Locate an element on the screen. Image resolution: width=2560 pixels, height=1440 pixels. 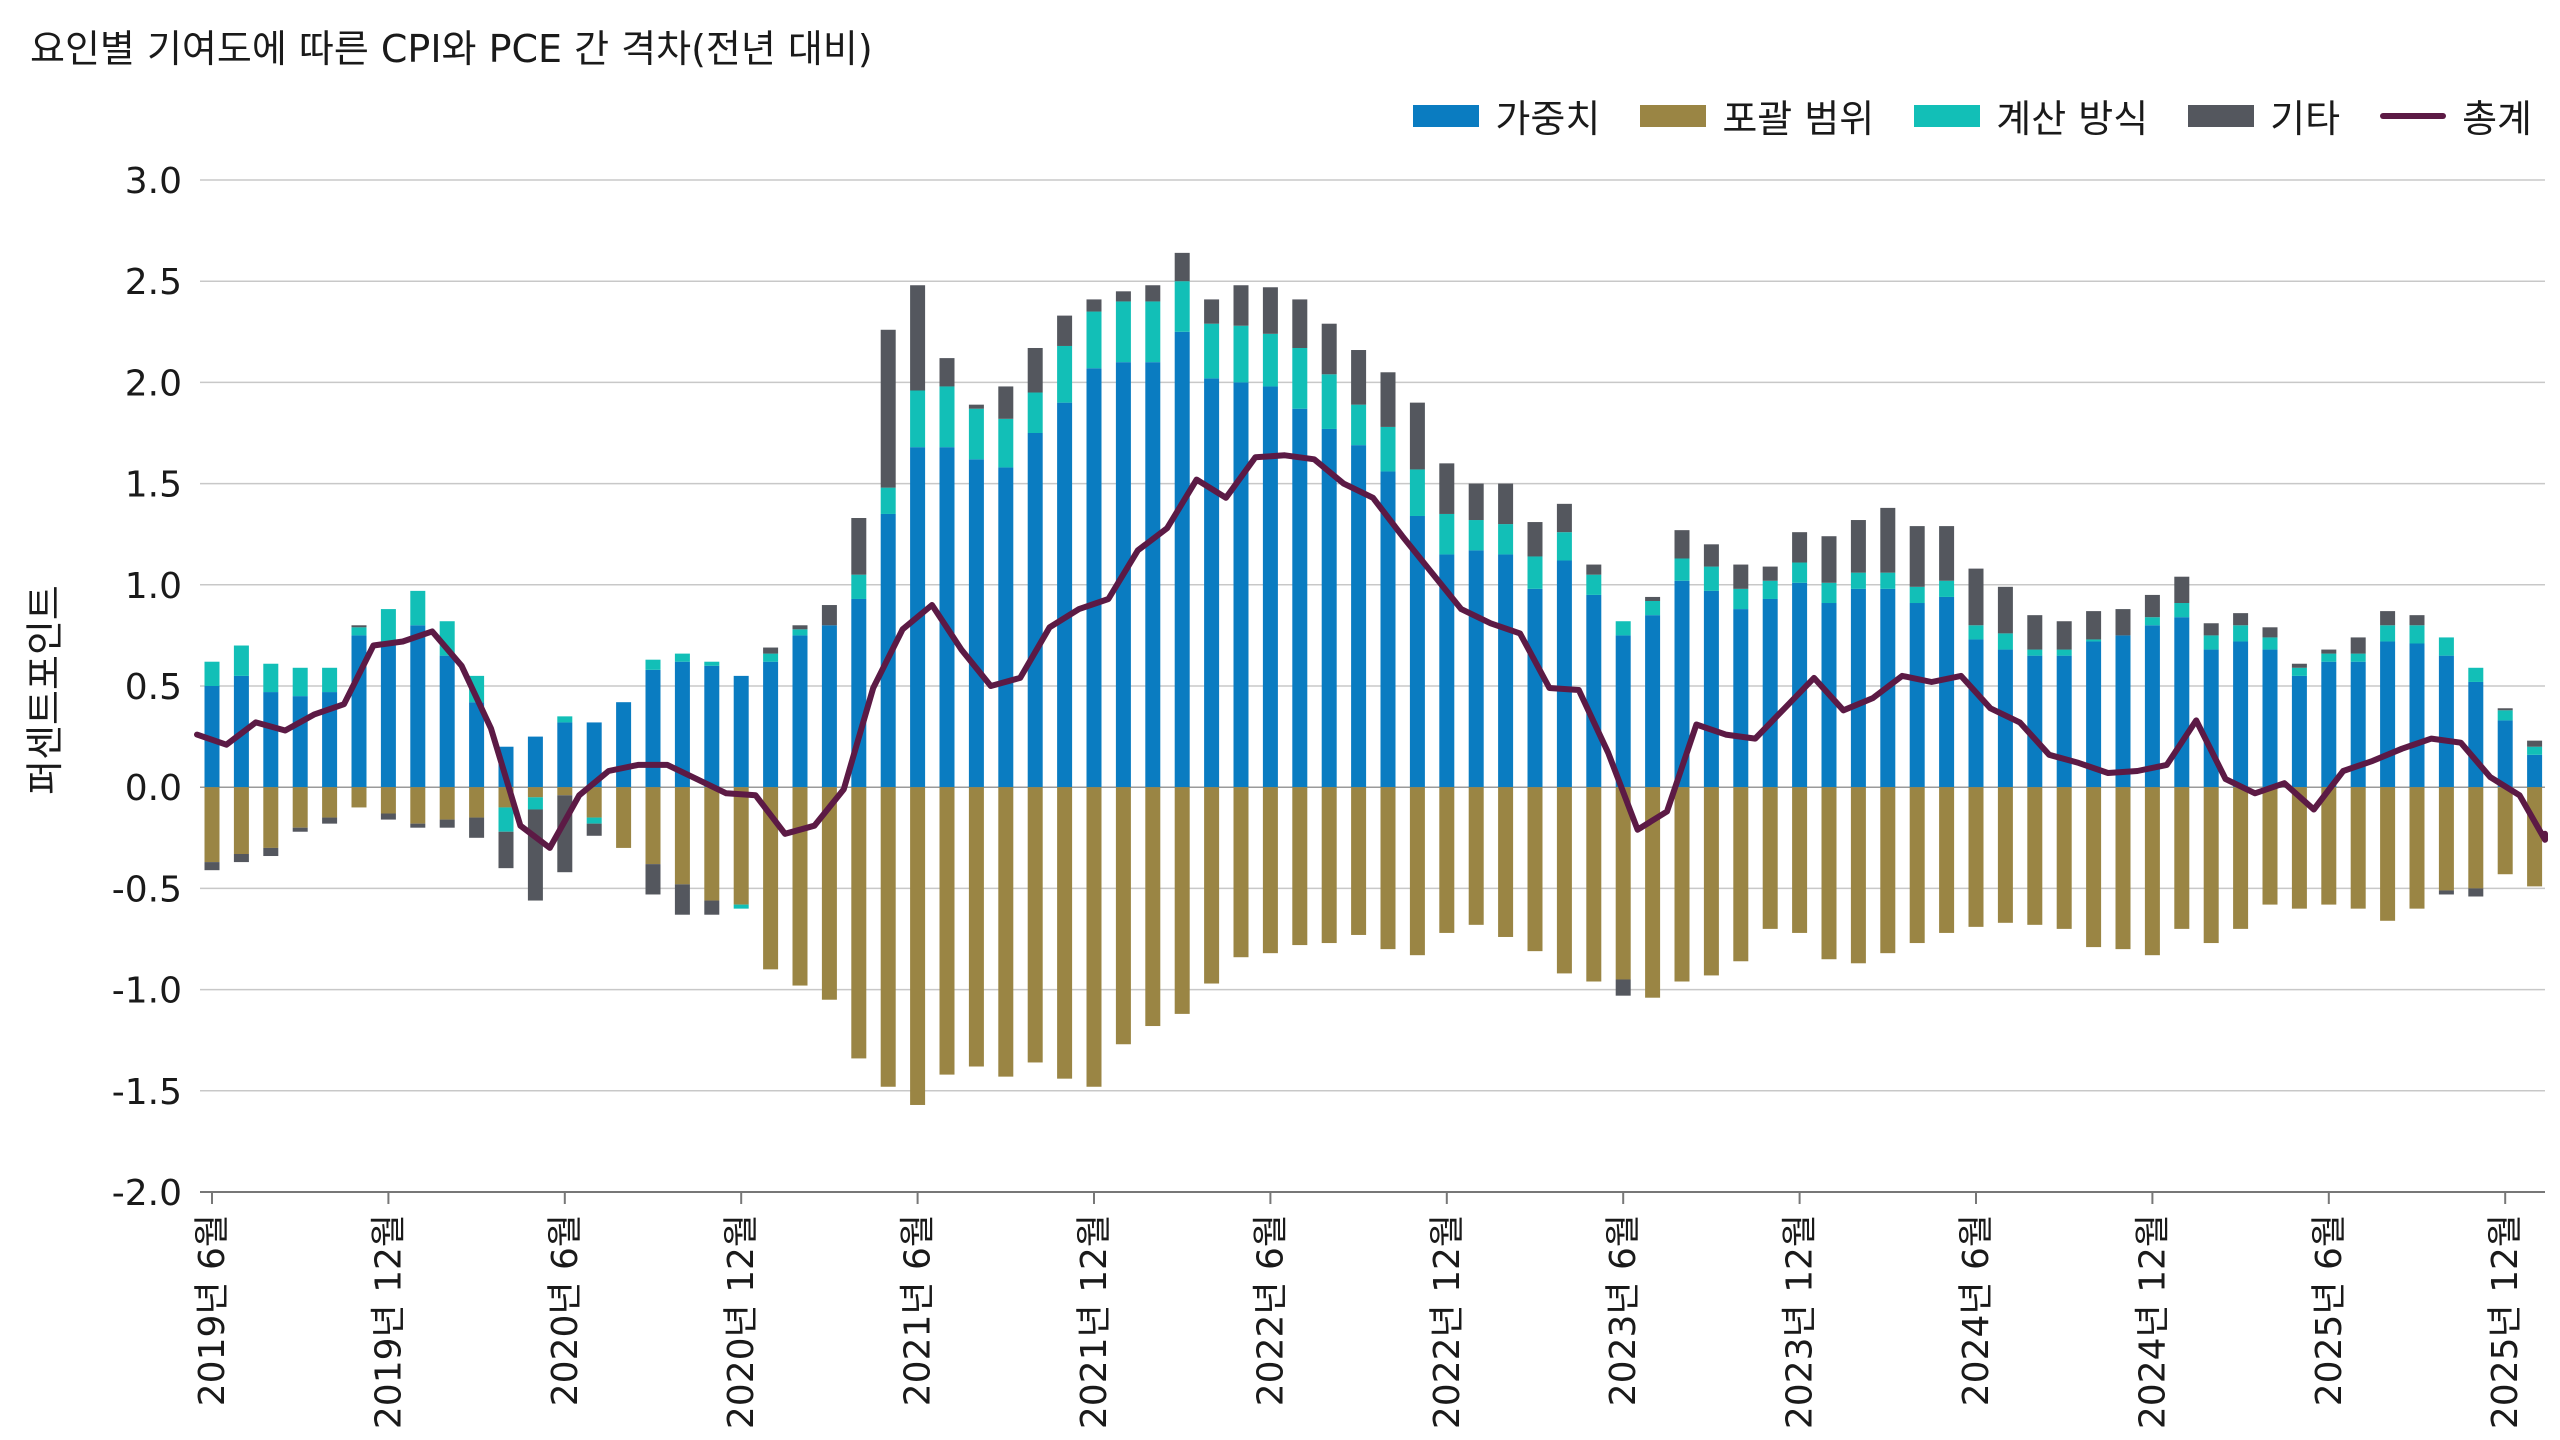
legend-item-weight: 가중치 is located at coordinates (1506, 115).